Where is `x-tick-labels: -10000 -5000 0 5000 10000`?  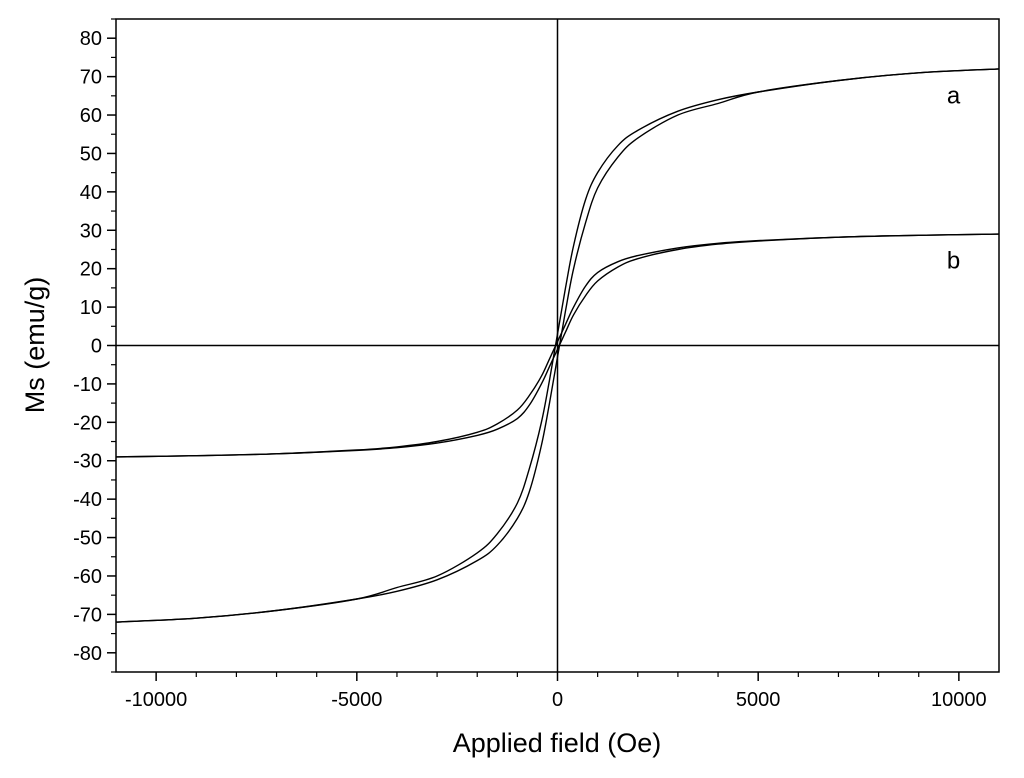
x-tick-labels: -10000 -5000 0 5000 10000 is located at coordinates (556, 700).